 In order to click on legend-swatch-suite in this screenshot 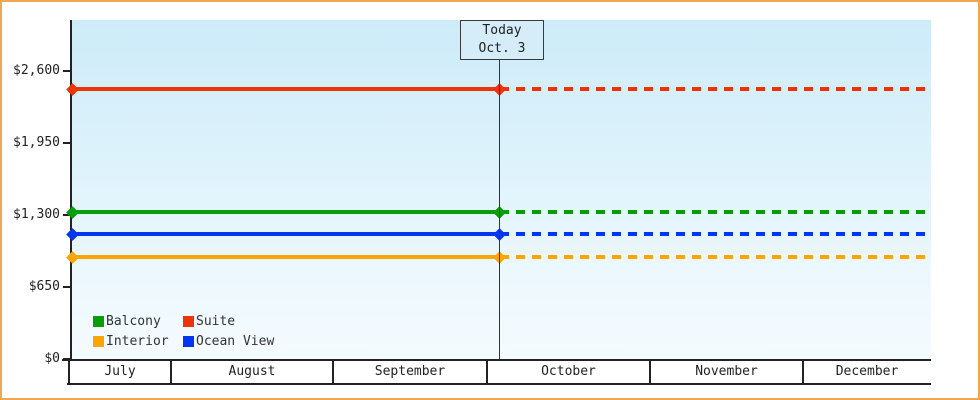, I will do `click(188, 321)`.